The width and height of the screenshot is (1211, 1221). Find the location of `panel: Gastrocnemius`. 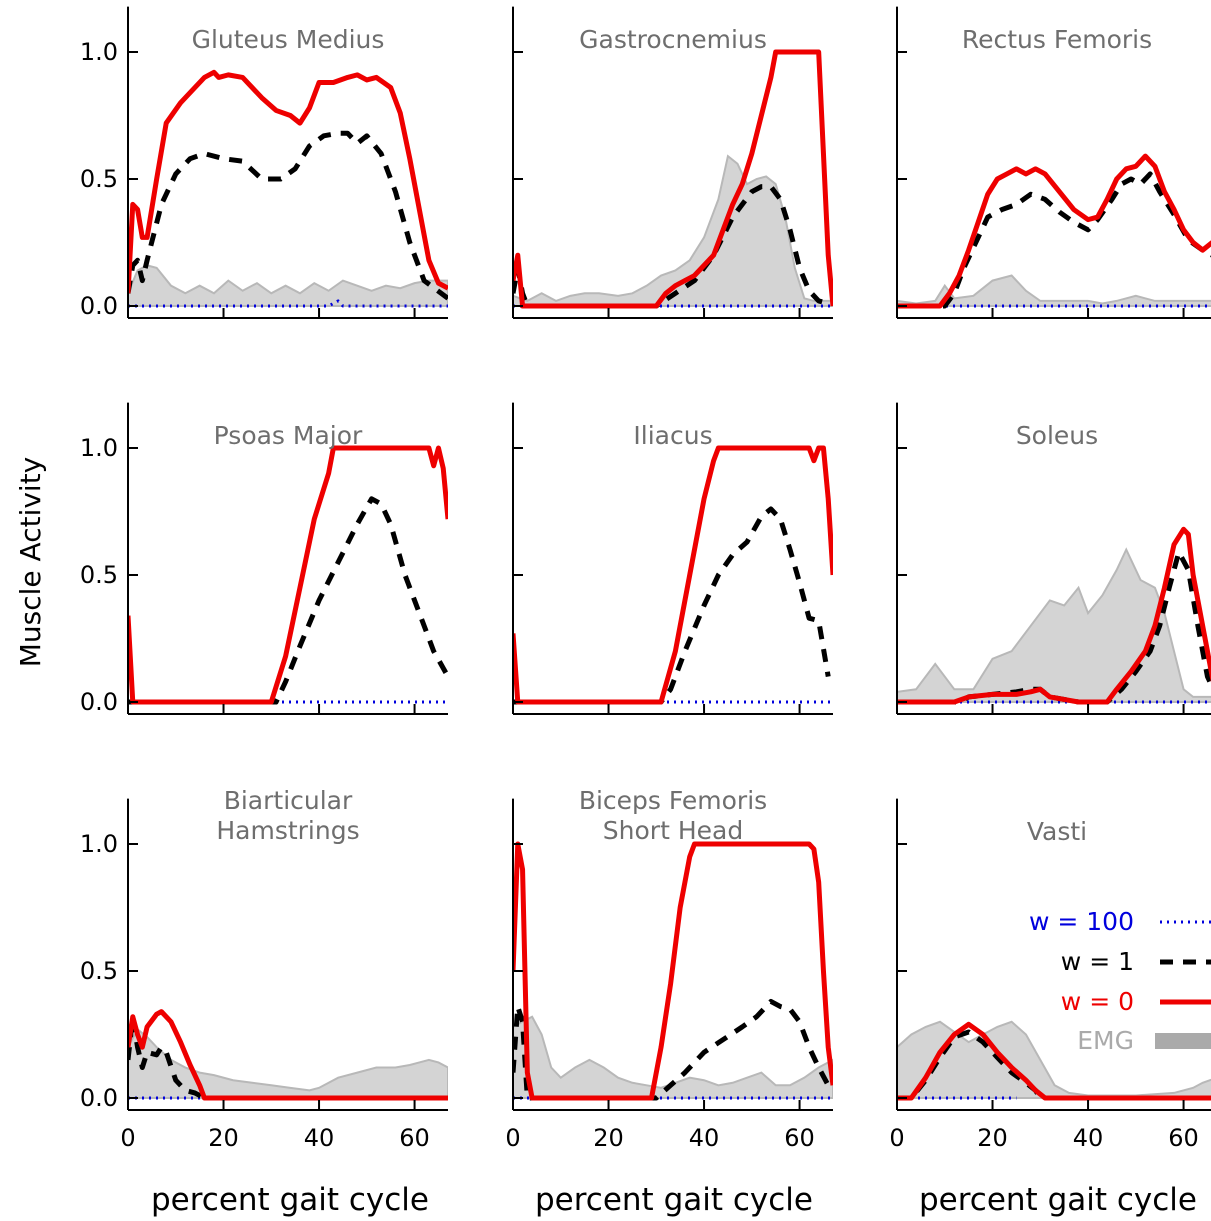

panel: Gastrocnemius is located at coordinates (672, 162).